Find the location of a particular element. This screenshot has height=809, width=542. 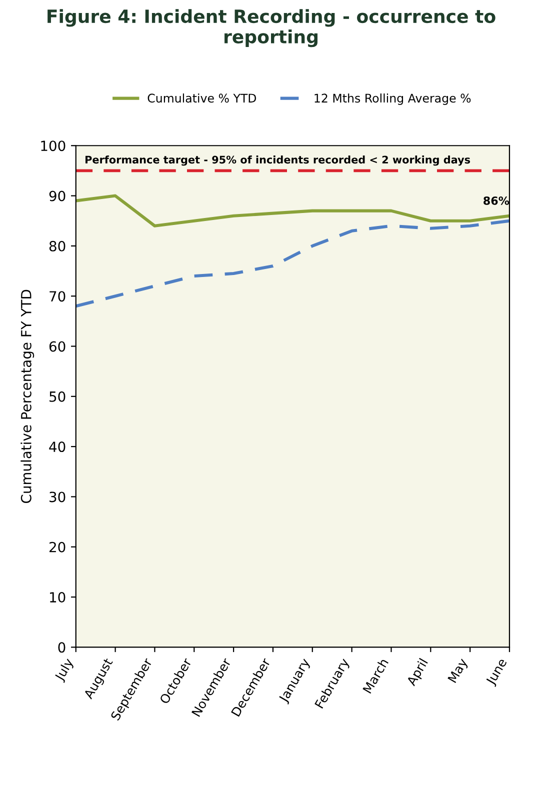

legend-label: 12 Mths Rolling Average % is located at coordinates (392, 99).